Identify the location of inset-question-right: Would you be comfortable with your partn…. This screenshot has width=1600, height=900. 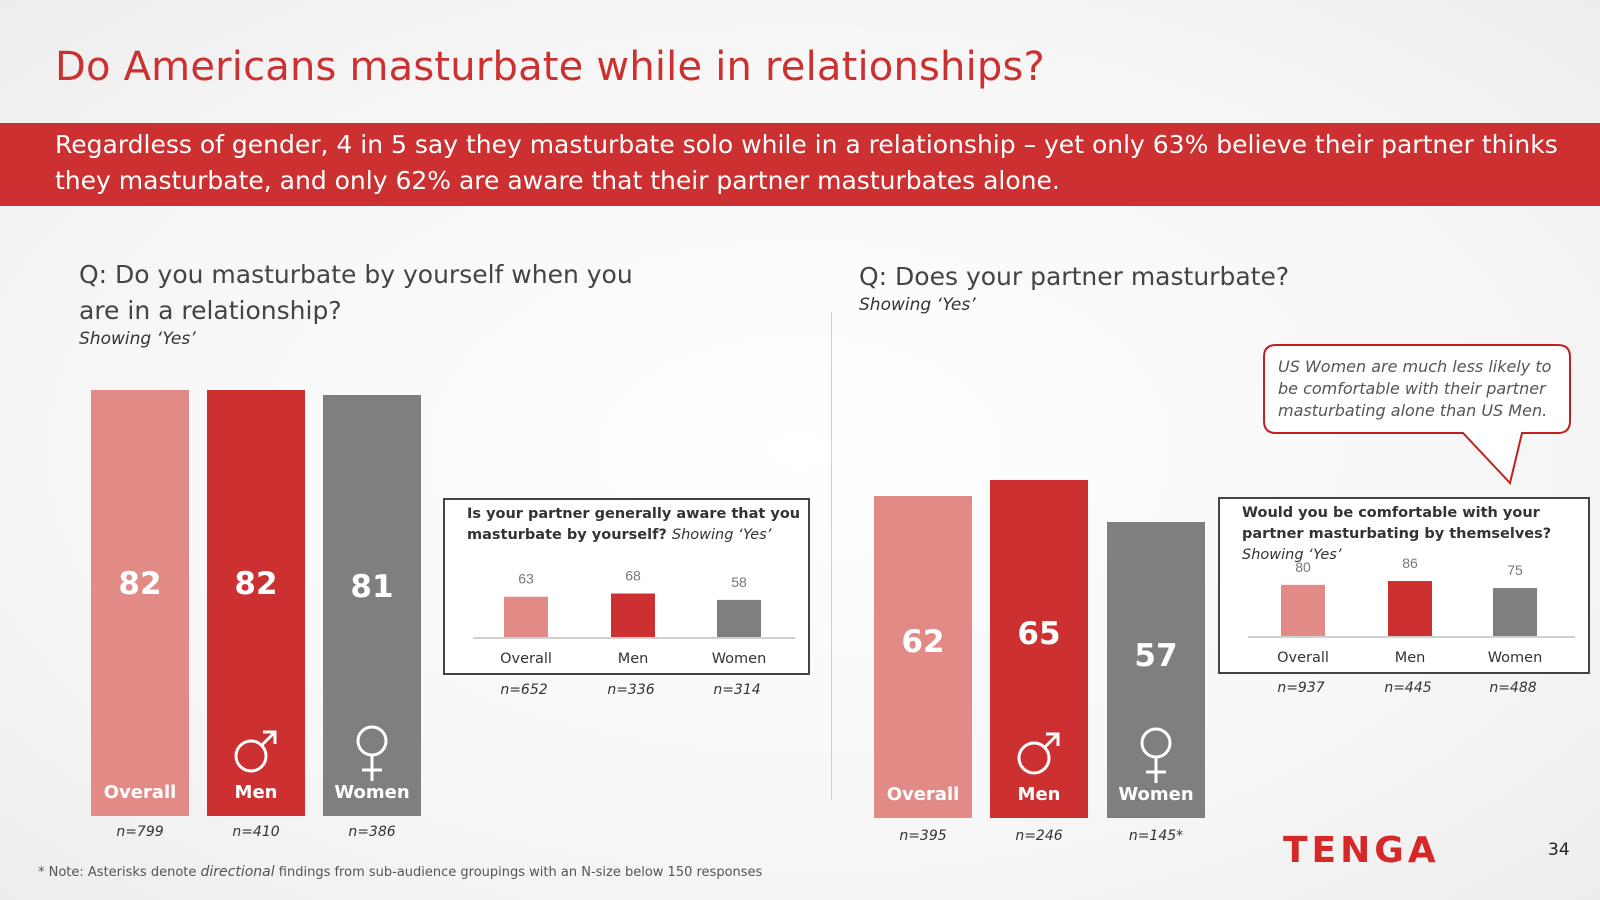
(1397, 534).